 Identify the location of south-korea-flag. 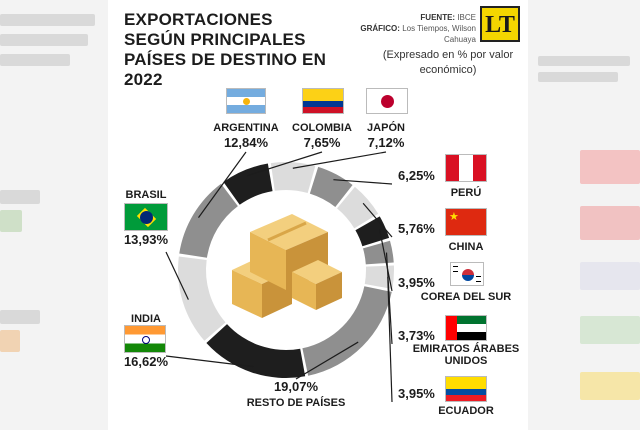
(467, 274).